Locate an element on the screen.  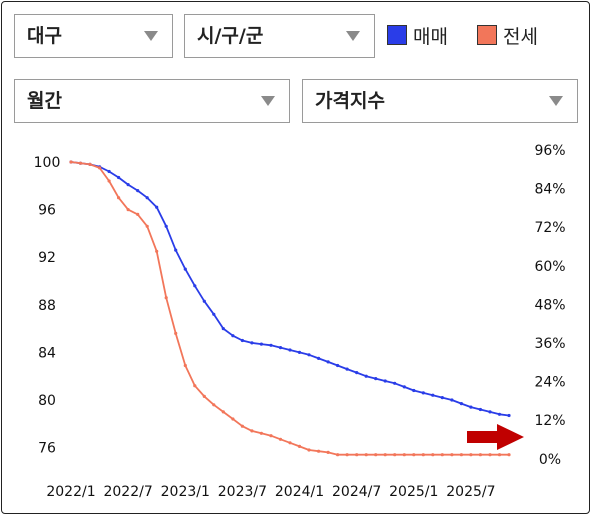
y-right-tick-label: 0% is located at coordinates (550, 460).